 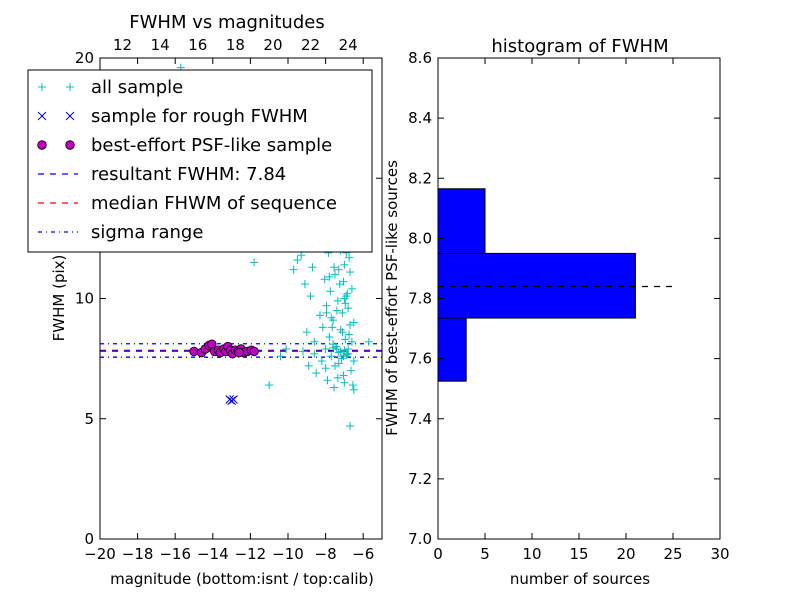 What do you see at coordinates (175, 554) in the screenshot?
I see `left-xtick-label-2: −16` at bounding box center [175, 554].